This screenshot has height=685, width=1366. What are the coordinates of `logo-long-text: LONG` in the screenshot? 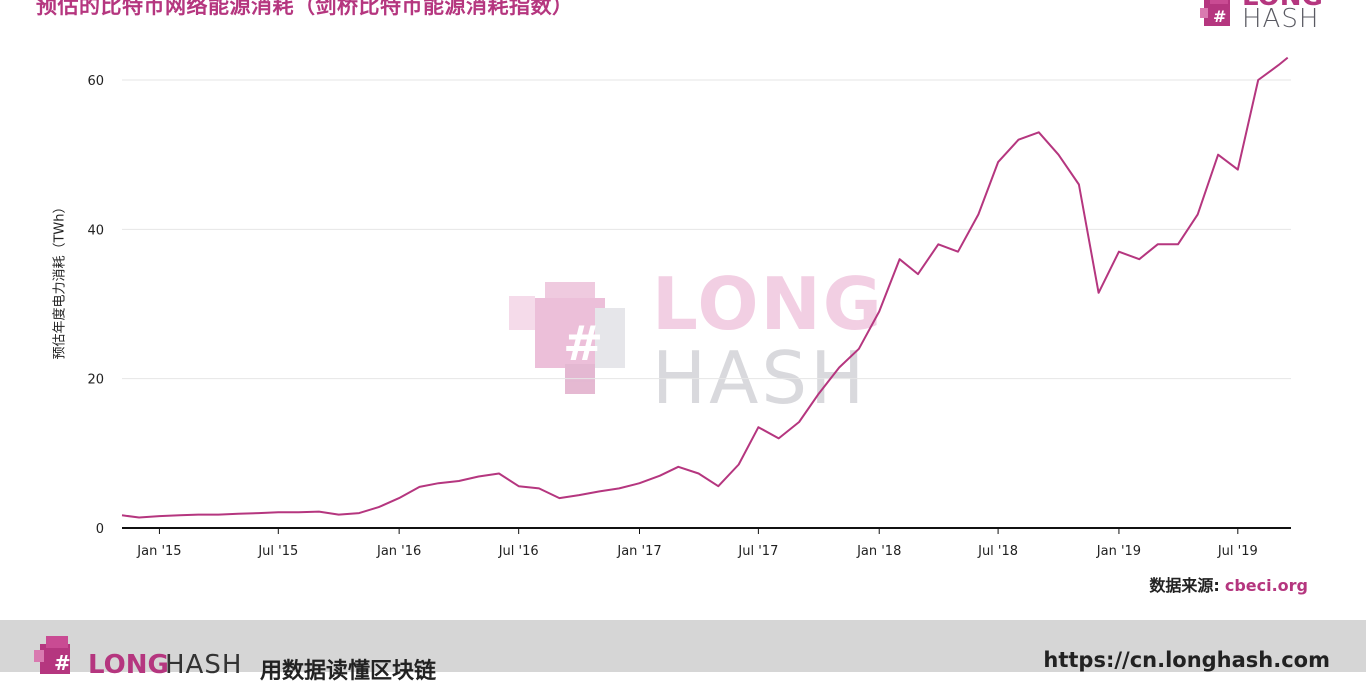 It's located at (1282, 6).